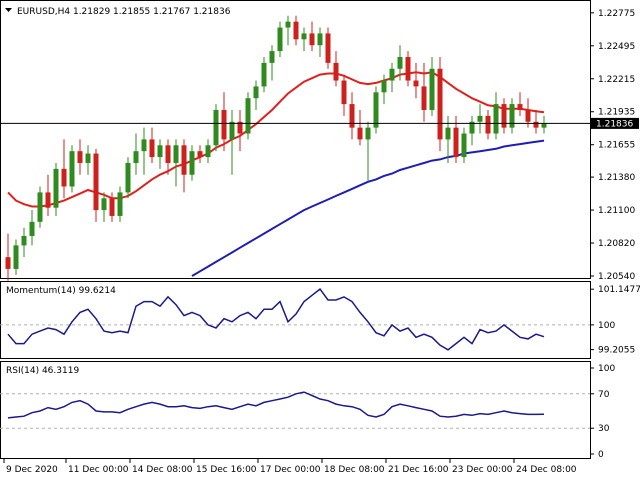 This screenshot has height=480, width=640. What do you see at coordinates (616, 178) in the screenshot?
I see `price-tick-label: 1.21380` at bounding box center [616, 178].